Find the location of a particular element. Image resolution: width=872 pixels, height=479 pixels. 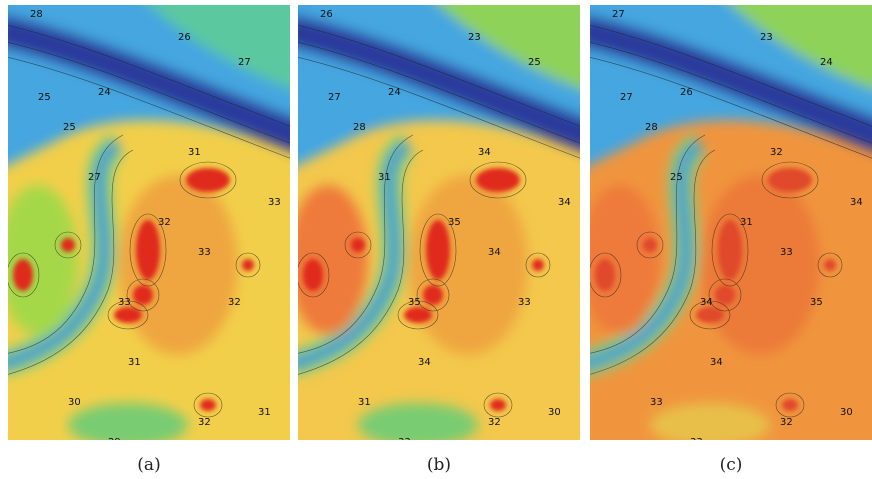

channel is located at coordinates (646, 254).